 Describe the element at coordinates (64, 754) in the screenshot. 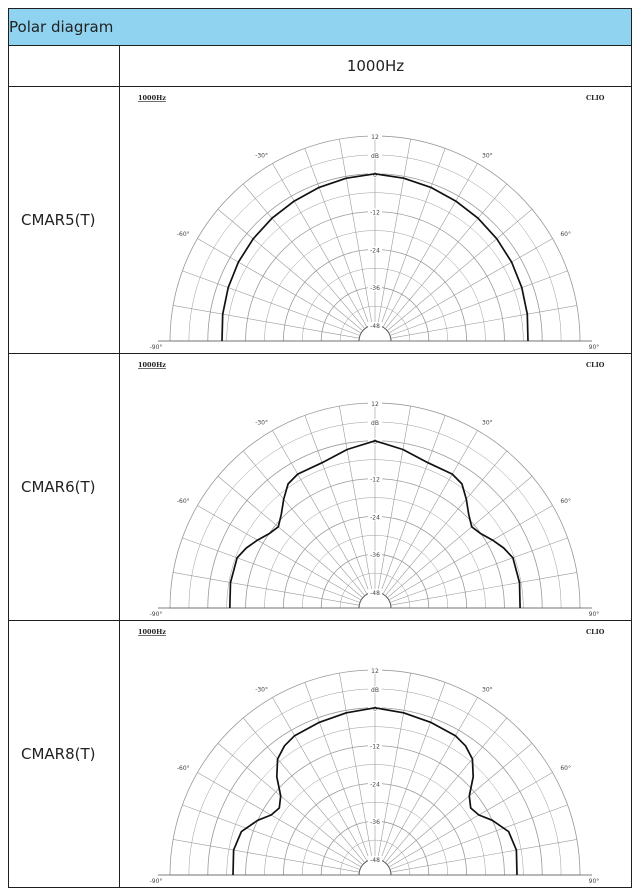

I see `model-name: CMAR8(T)` at that location.